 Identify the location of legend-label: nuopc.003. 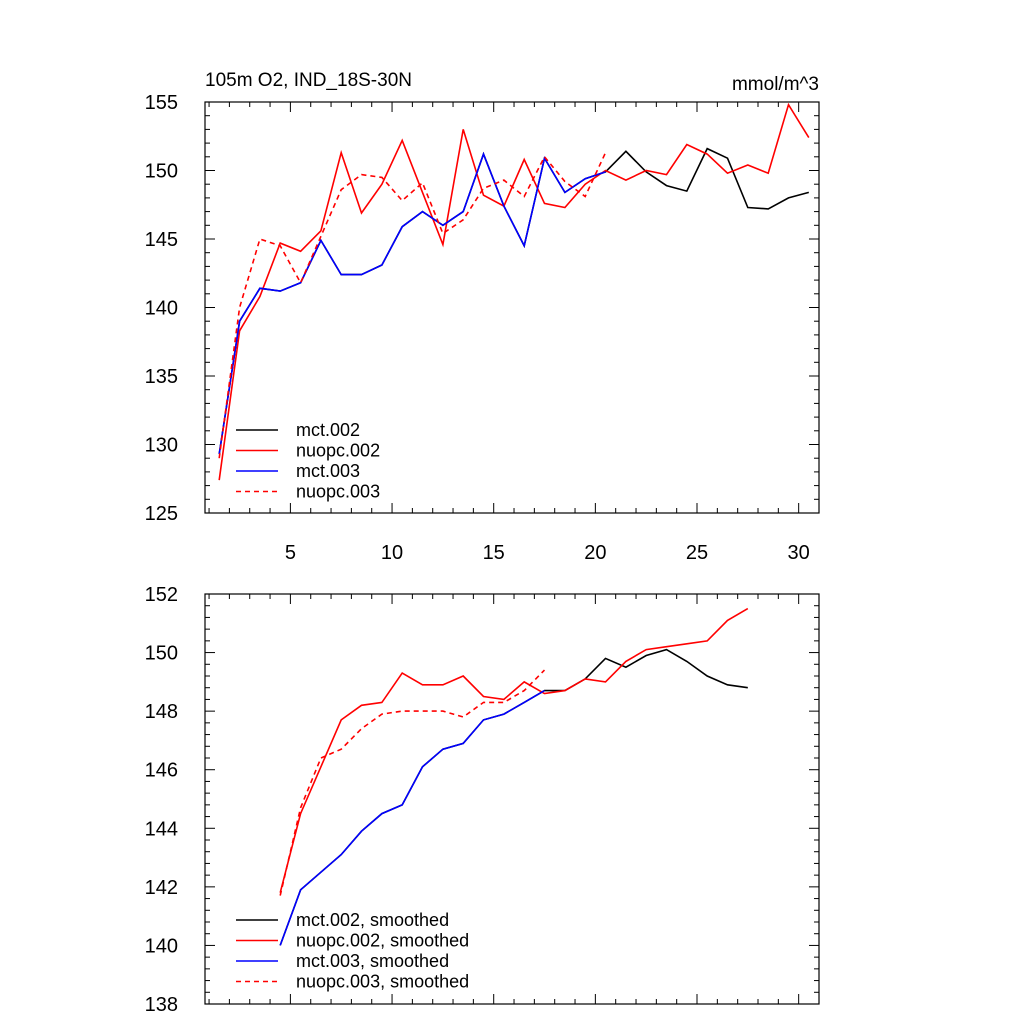
(338, 492).